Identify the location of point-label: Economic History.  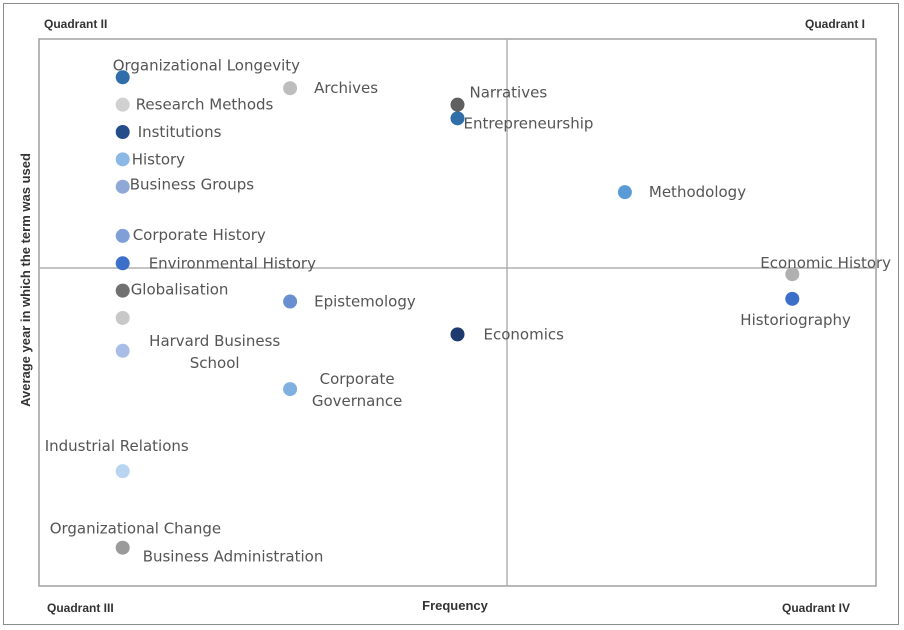
(825, 263).